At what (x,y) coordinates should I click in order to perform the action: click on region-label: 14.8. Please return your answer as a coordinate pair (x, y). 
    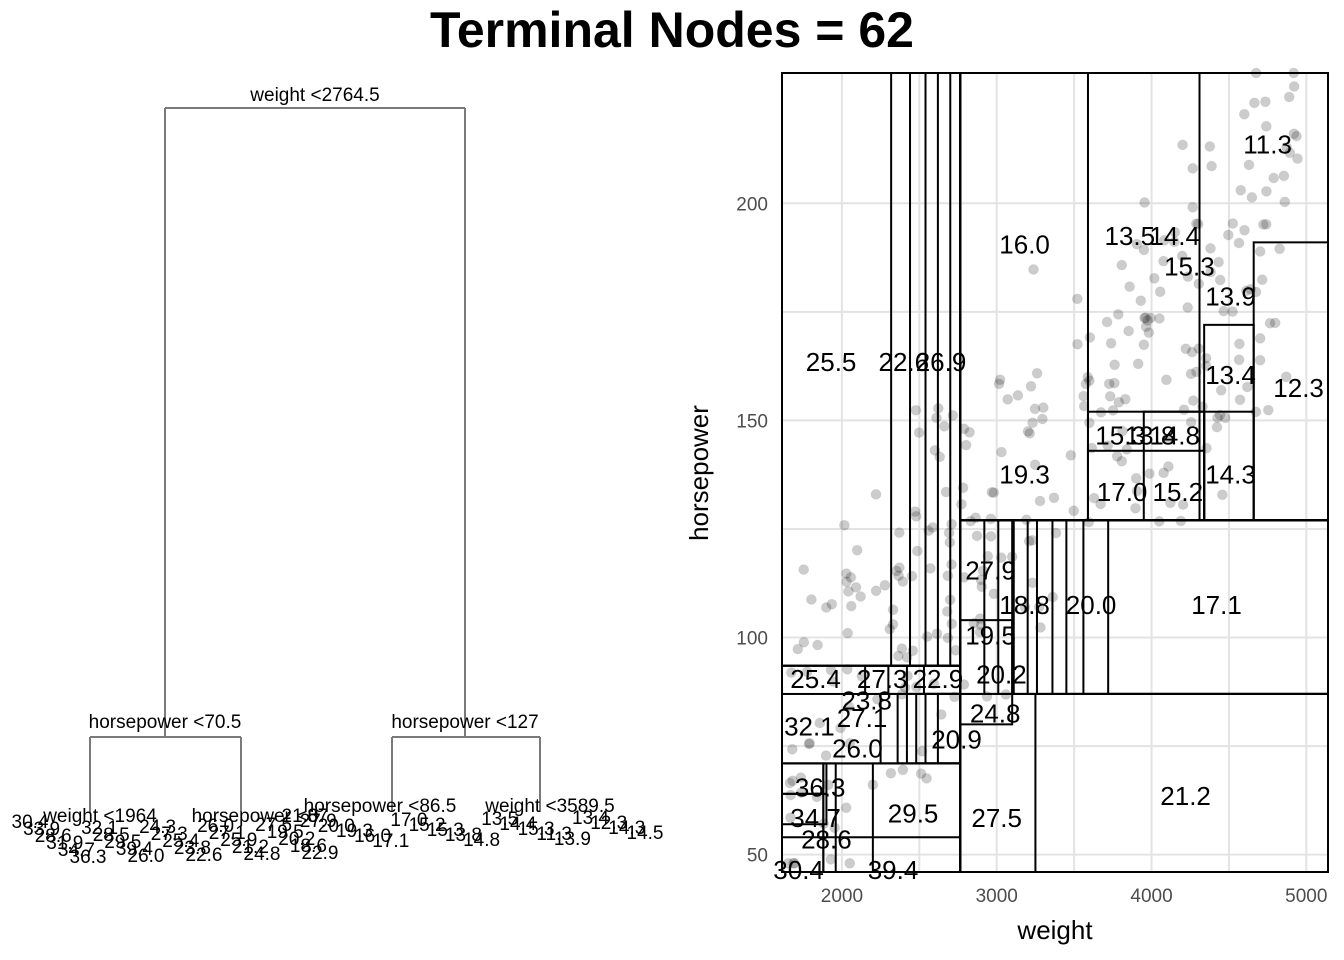
    Looking at the image, I should click on (1174, 436).